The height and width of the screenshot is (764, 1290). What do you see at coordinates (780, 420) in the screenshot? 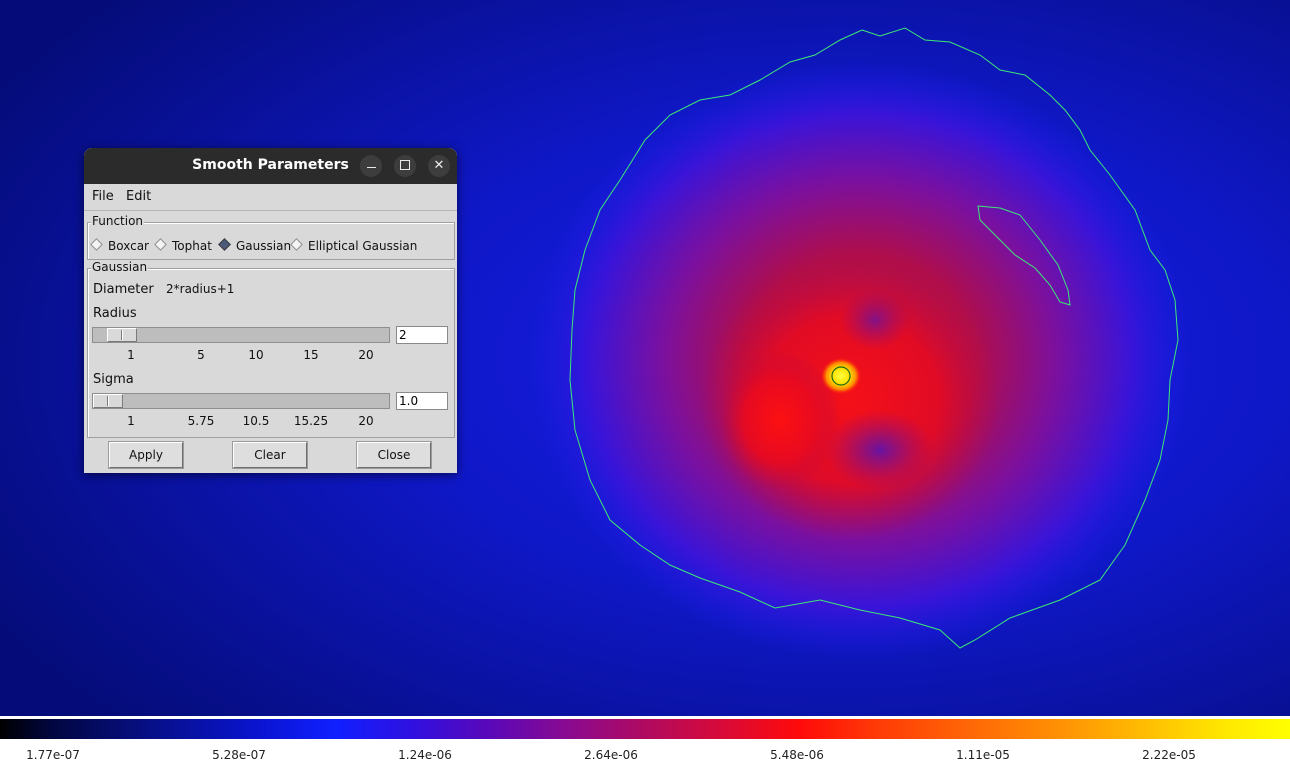
I see `bright-lobe` at bounding box center [780, 420].